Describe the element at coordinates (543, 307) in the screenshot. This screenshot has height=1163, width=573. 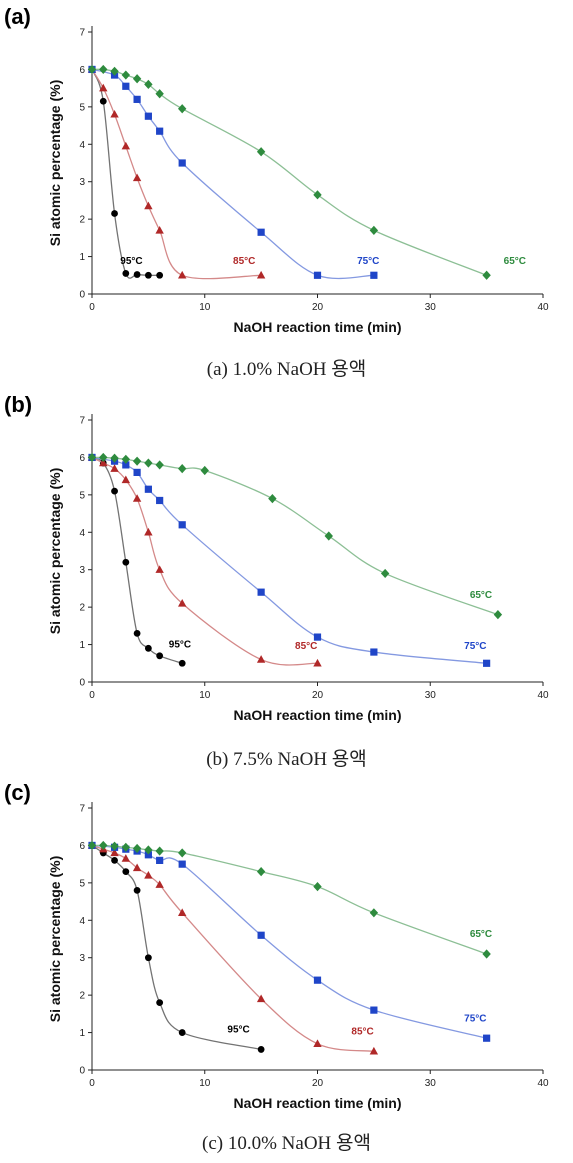
I see `x-tick-label: 40` at that location.